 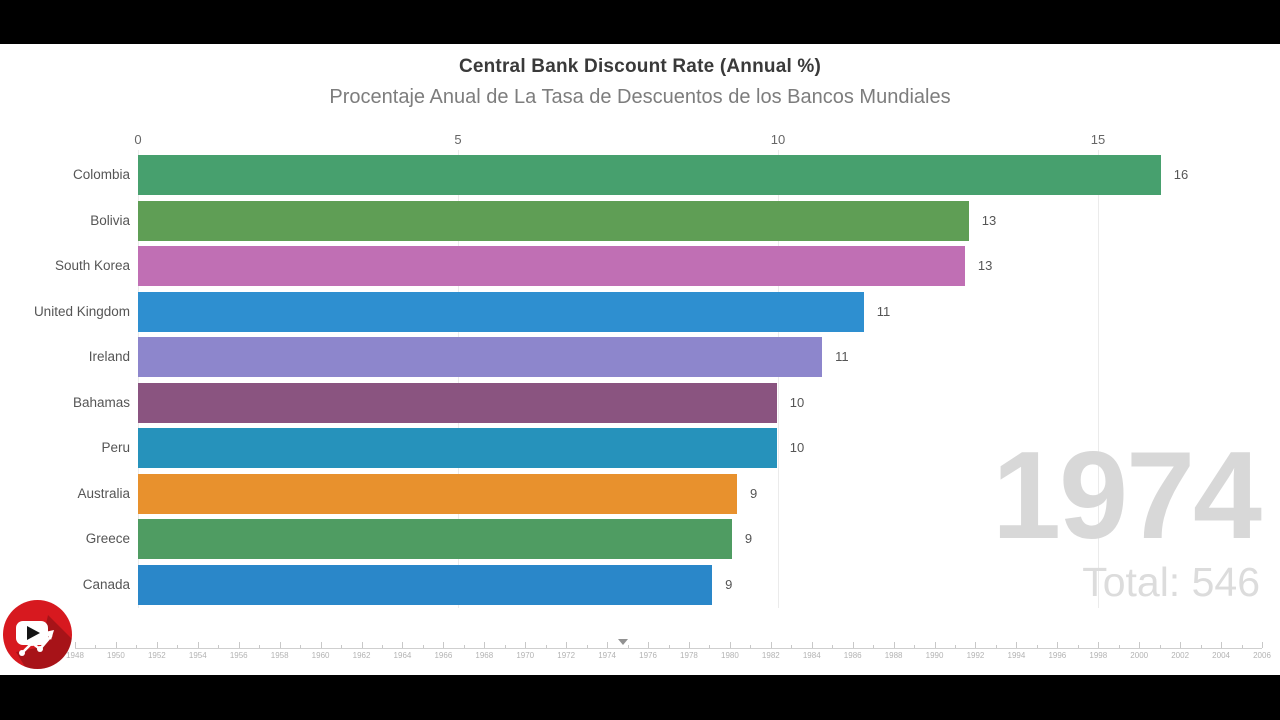 What do you see at coordinates (607, 655) in the screenshot?
I see `timeline-year-label: 1974` at bounding box center [607, 655].